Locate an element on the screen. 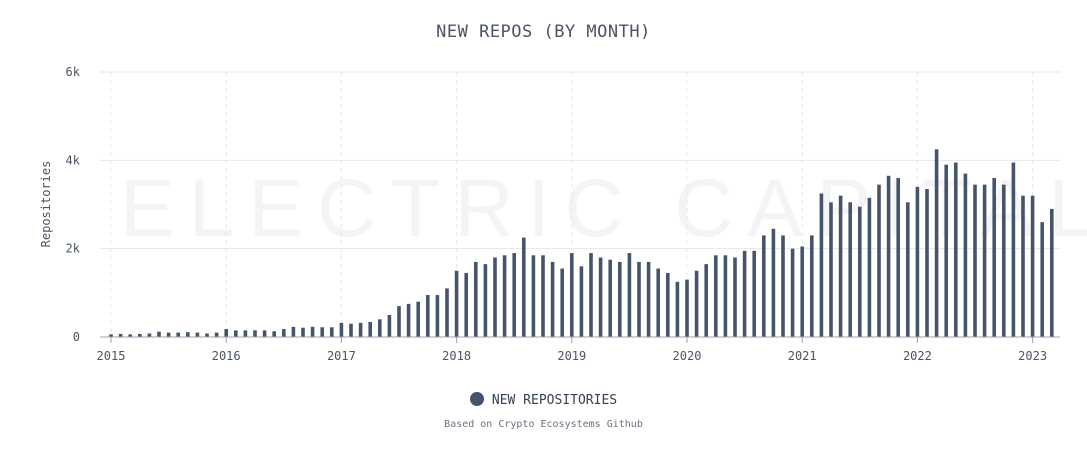 This screenshot has width=1087, height=455. x-tick-label: 2018 is located at coordinates (456, 356).